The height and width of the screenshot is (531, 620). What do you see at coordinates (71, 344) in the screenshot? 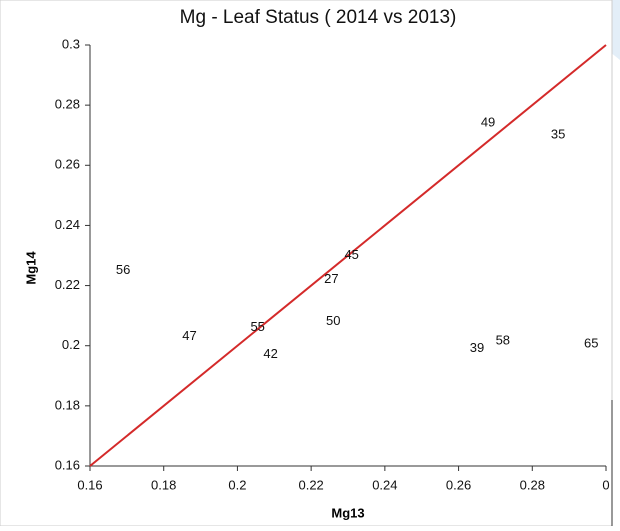
I see `y-tick-label: 0.2` at bounding box center [71, 344].